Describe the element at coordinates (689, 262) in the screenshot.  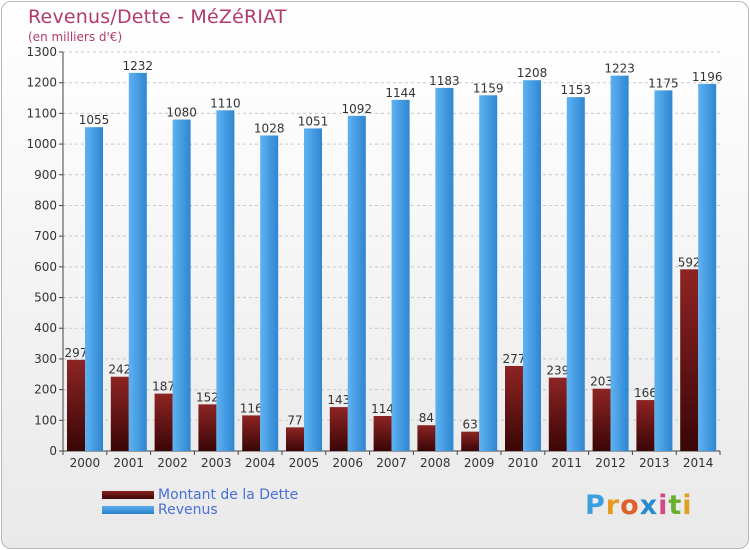
I see `data-label-debt: 592` at that location.